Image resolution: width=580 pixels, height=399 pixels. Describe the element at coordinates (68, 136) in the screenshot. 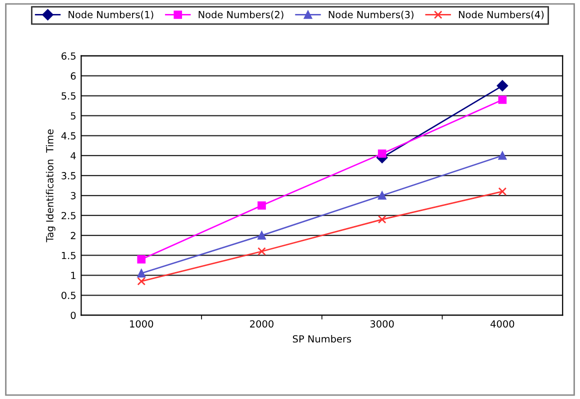

I see `y-tick-label: 4.5` at that location.